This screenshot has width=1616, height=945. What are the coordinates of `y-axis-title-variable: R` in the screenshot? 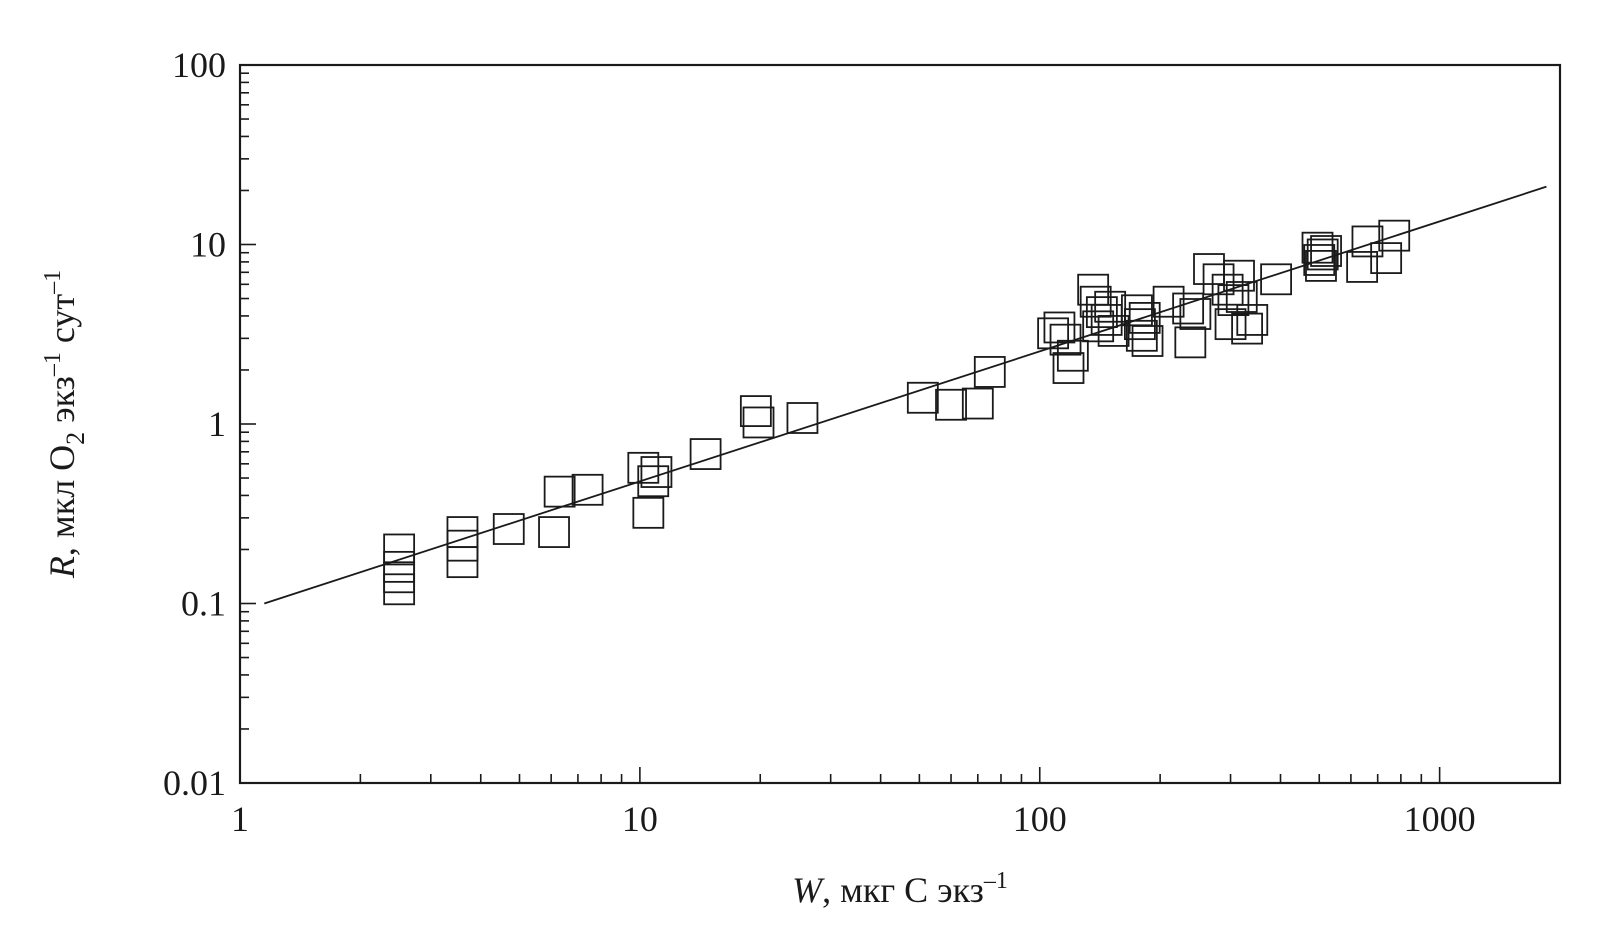 It's located at (62, 567).